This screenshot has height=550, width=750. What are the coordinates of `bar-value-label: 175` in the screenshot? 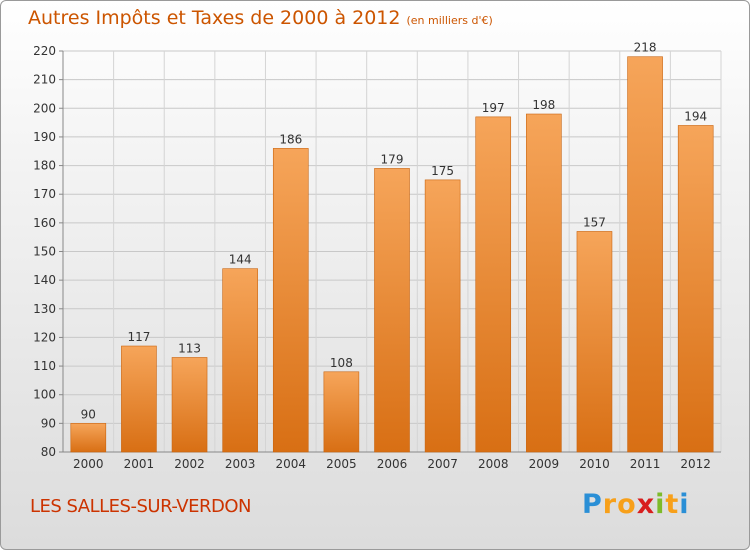 It's located at (442, 171).